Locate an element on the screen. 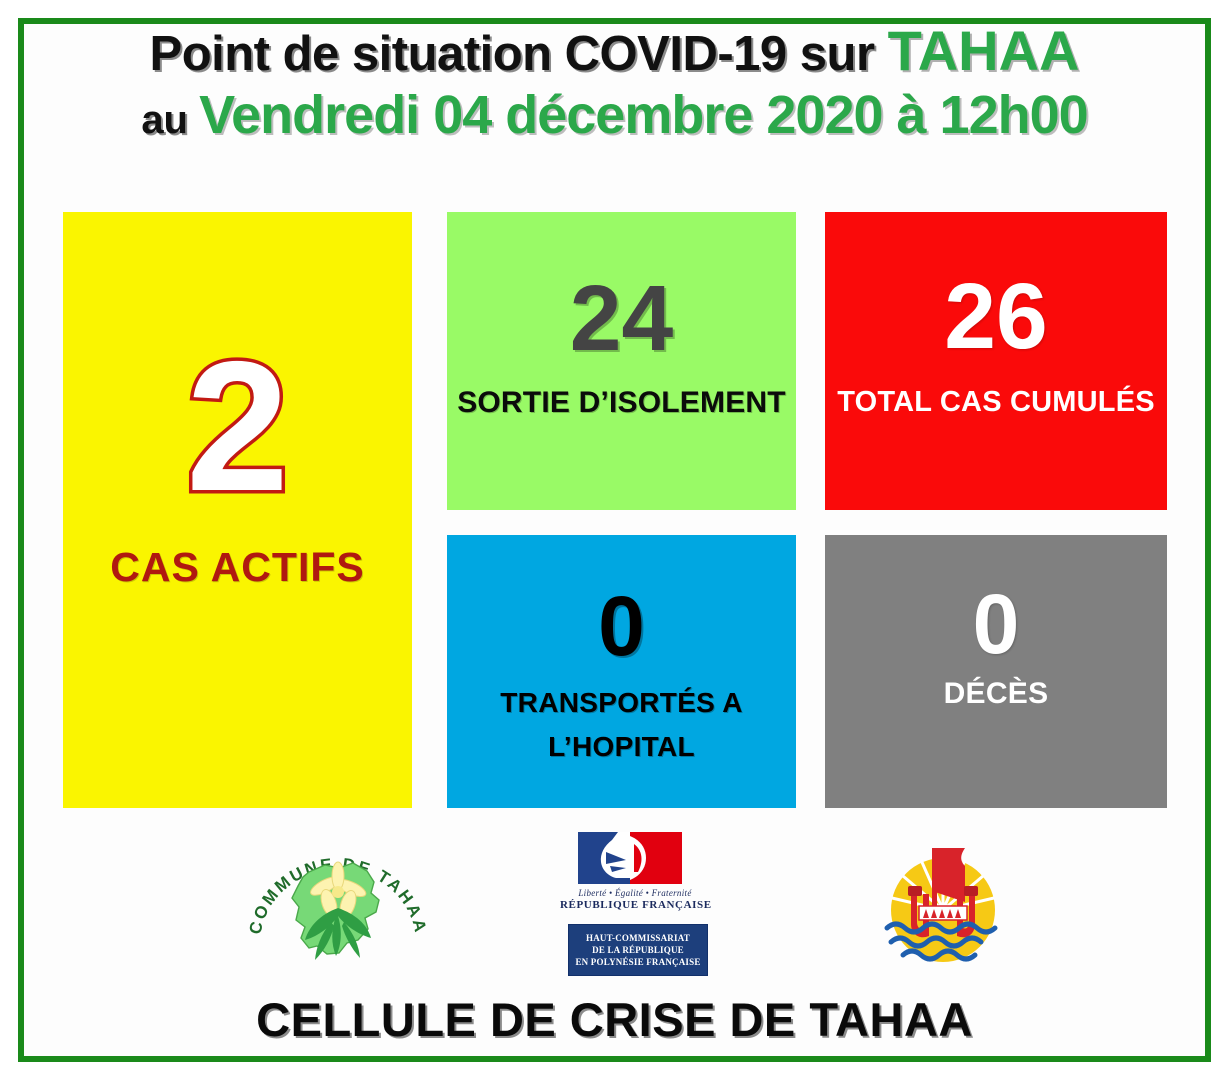 This screenshot has height=1080, width=1229. stat-card-hospital-transfers: 0 TRANSPORTÉS A L’HOPITAL is located at coordinates (621, 671).